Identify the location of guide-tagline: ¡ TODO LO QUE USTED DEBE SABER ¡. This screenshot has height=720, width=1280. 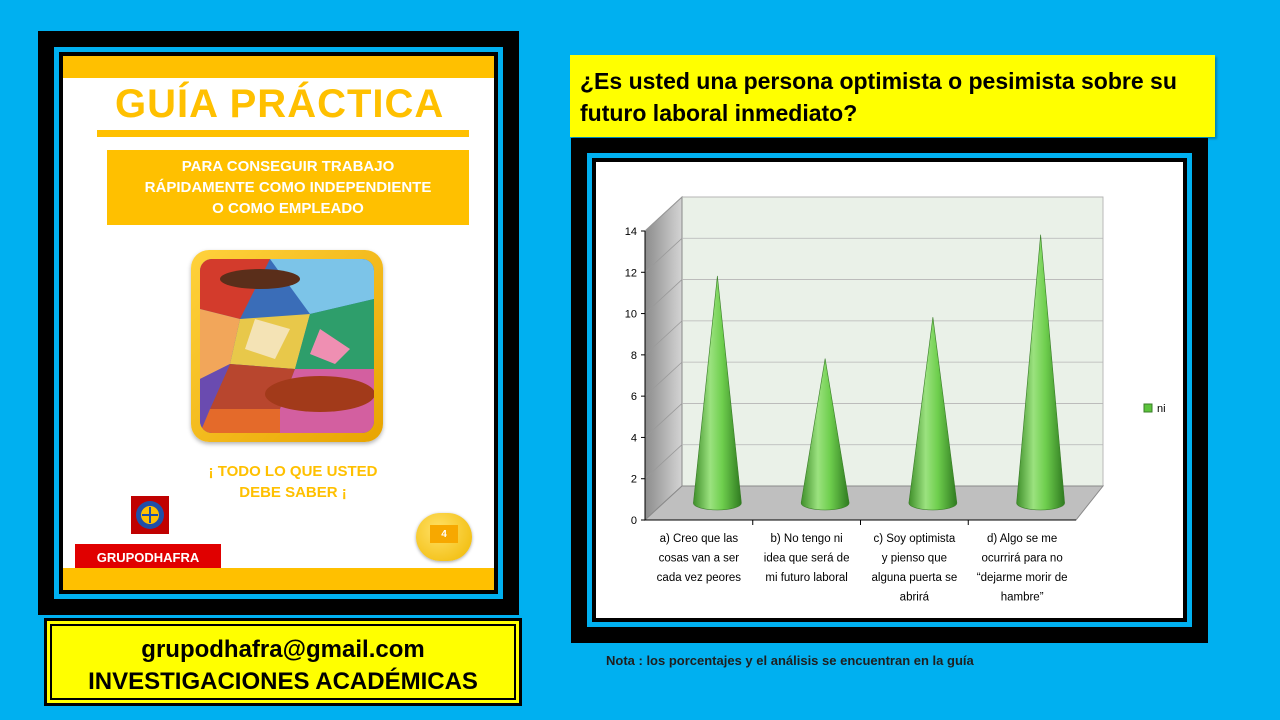
(293, 482).